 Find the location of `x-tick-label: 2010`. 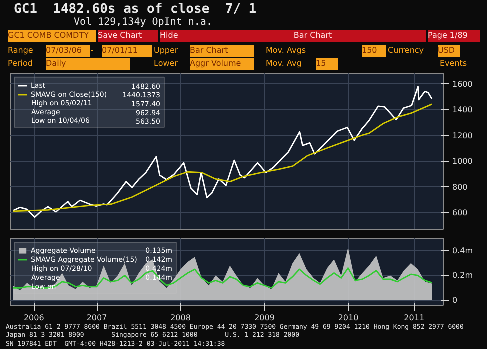

x-tick-label: 2010 is located at coordinates (348, 318).